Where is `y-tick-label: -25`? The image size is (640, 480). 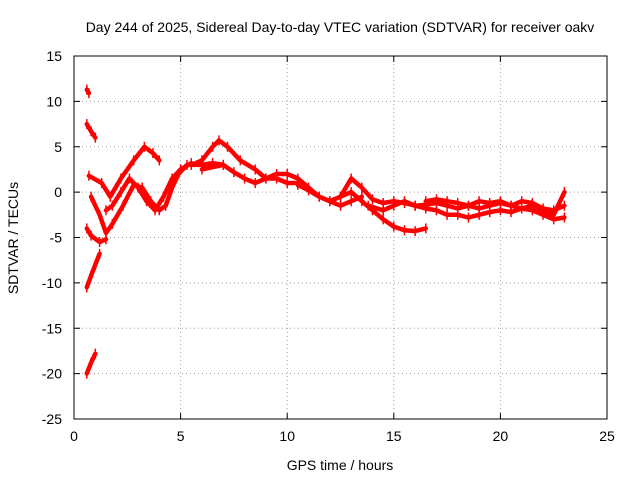 y-tick-label: -25 is located at coordinates (52, 419).